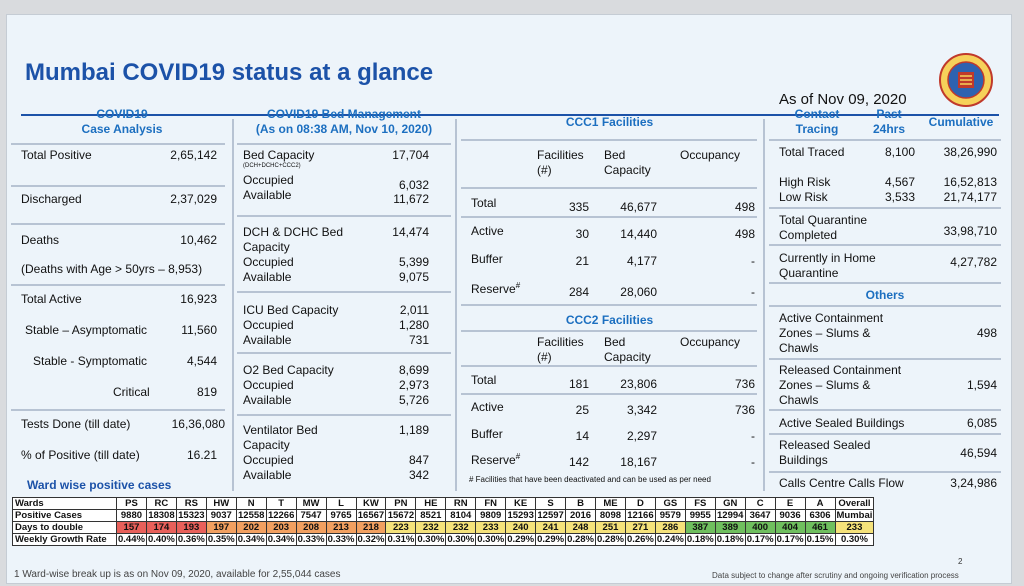  What do you see at coordinates (410, 232) in the screenshot?
I see `dch-value: 14,474` at bounding box center [410, 232].